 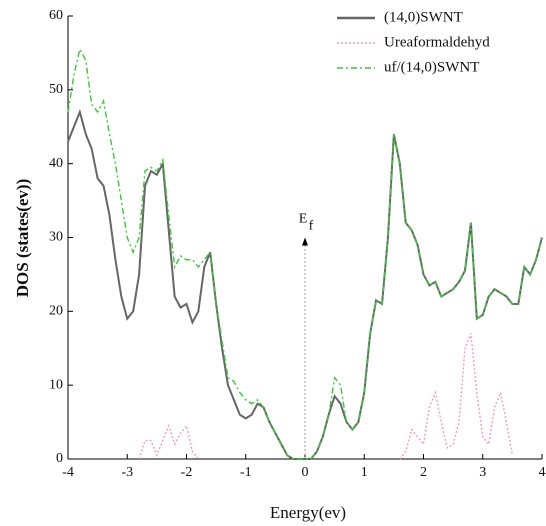 What do you see at coordinates (423, 17) in the screenshot?
I see `legend-label: (14,0)SWNT` at bounding box center [423, 17].